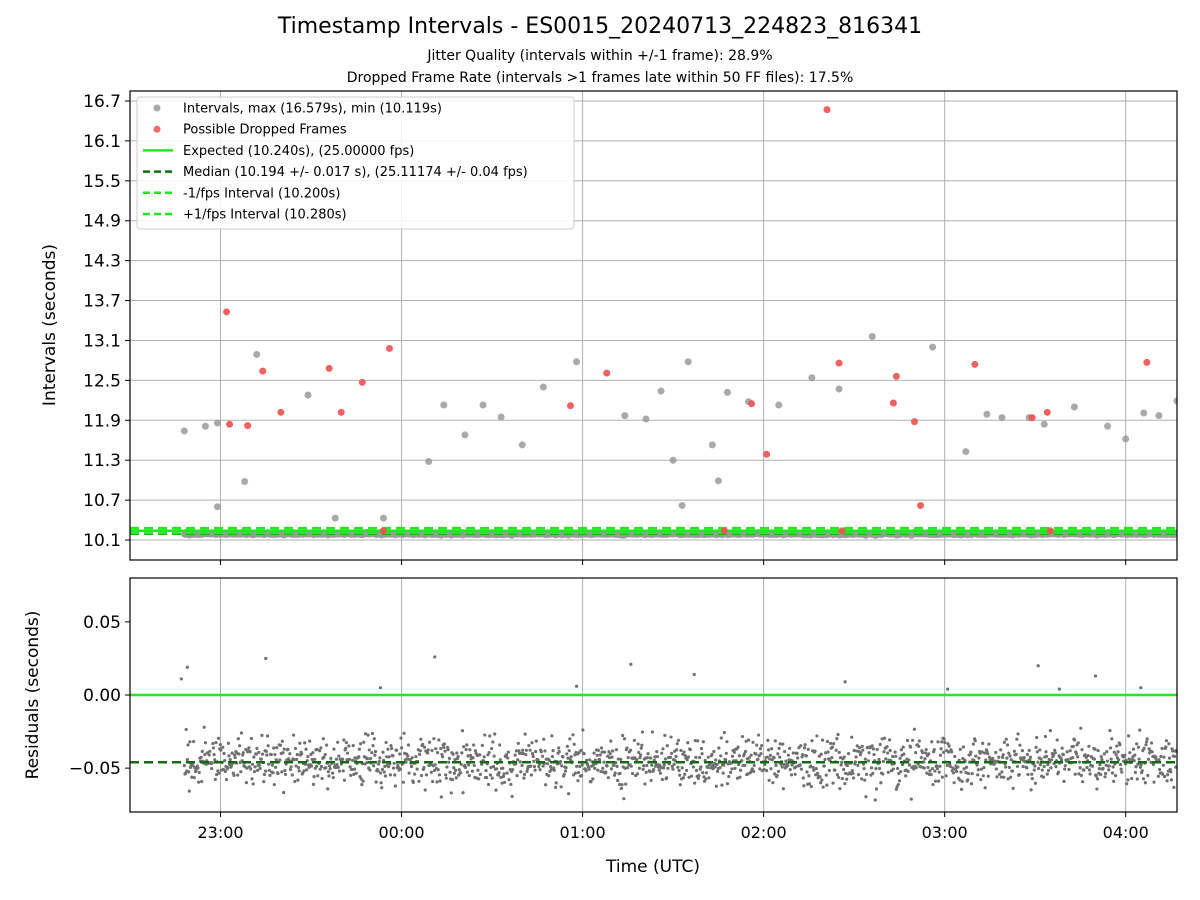 Image resolution: width=1200 pixels, height=900 pixels. What do you see at coordinates (102, 102) in the screenshot?
I see `intervals-y-tick-label: 16.7` at bounding box center [102, 102].